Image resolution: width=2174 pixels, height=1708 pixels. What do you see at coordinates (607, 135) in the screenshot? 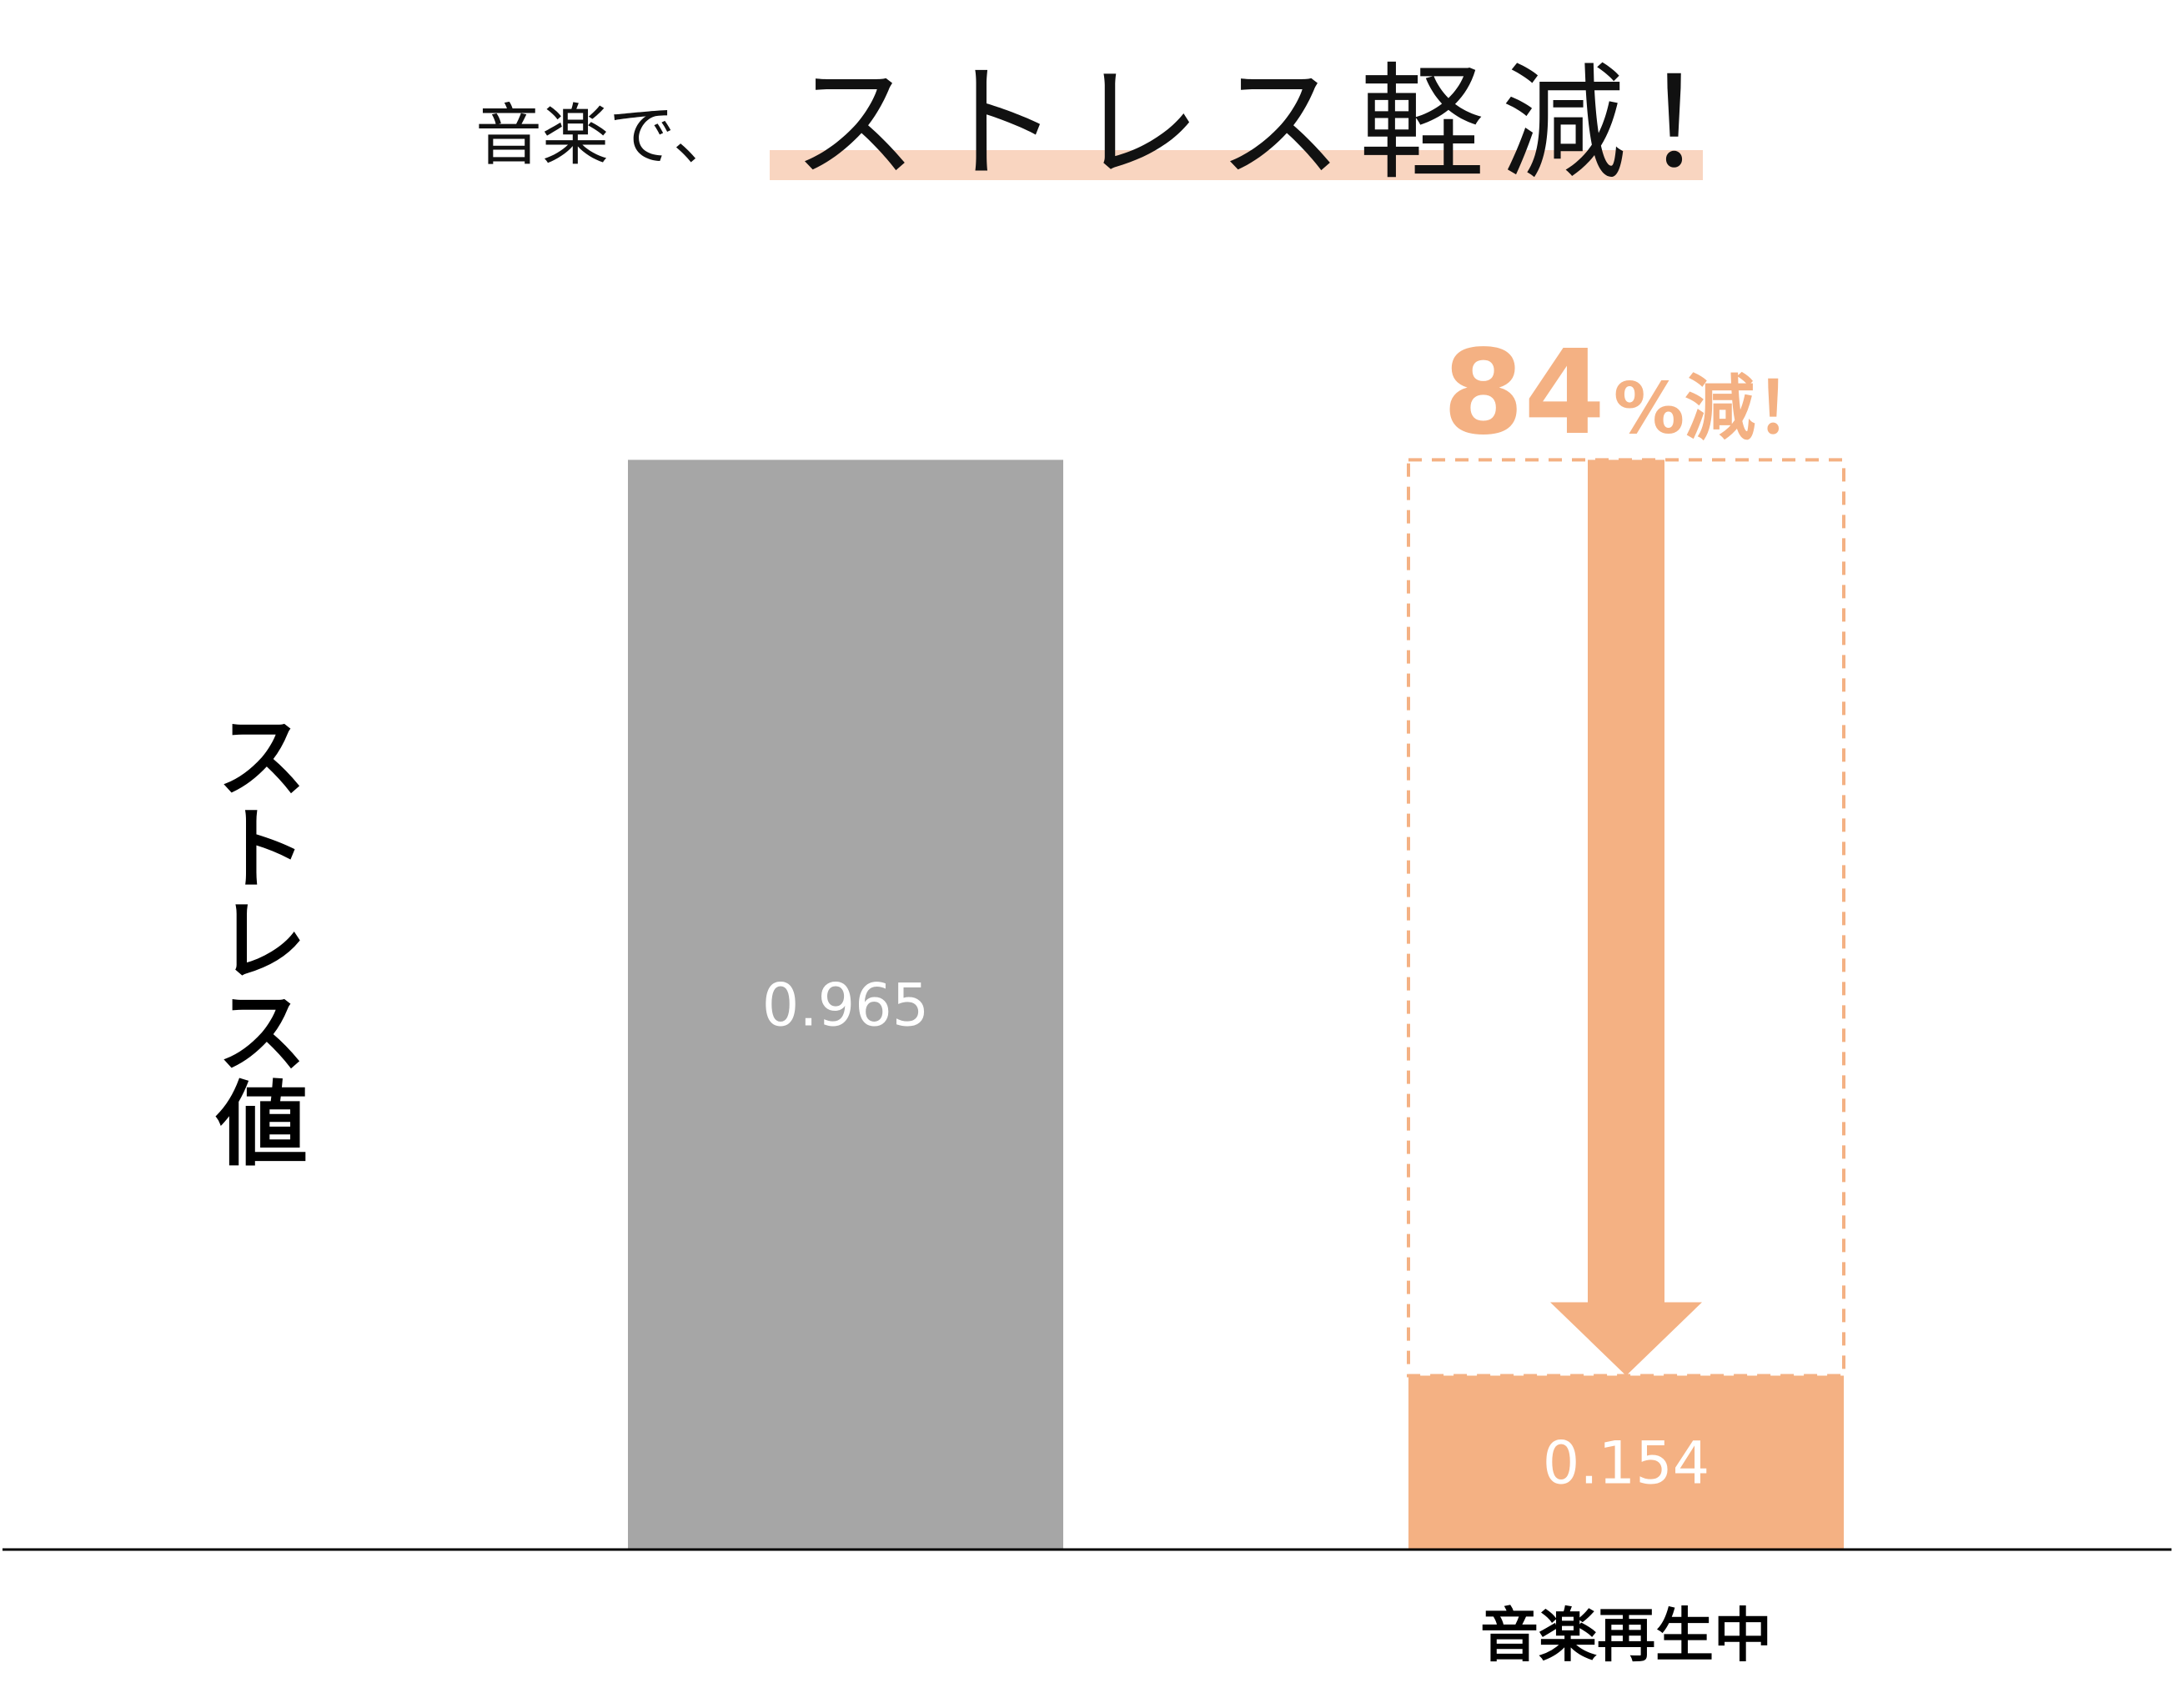
I see `title-lead: 音楽で、` at bounding box center [607, 135].